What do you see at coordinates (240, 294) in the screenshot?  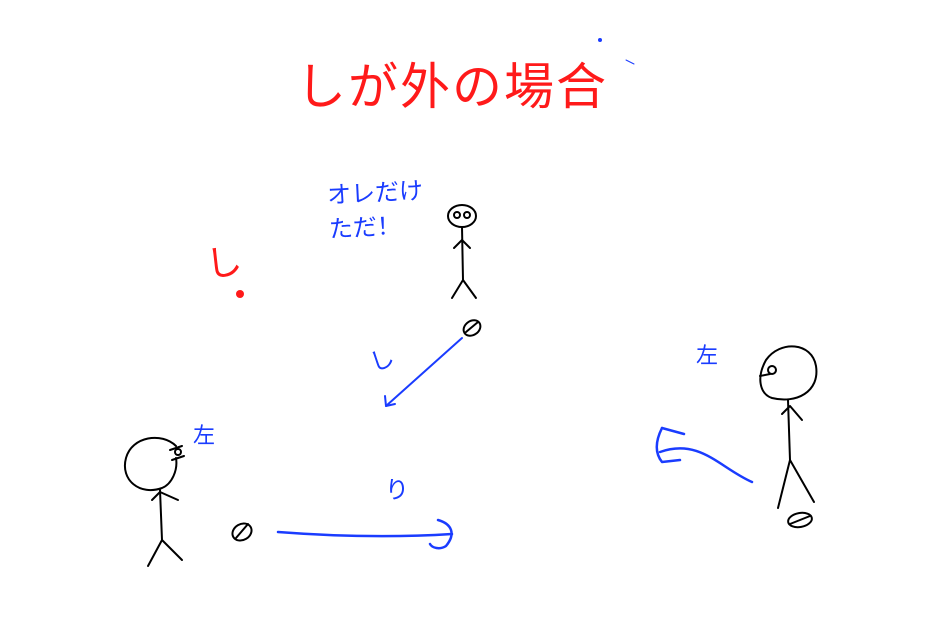 I see `red-dot` at bounding box center [240, 294].